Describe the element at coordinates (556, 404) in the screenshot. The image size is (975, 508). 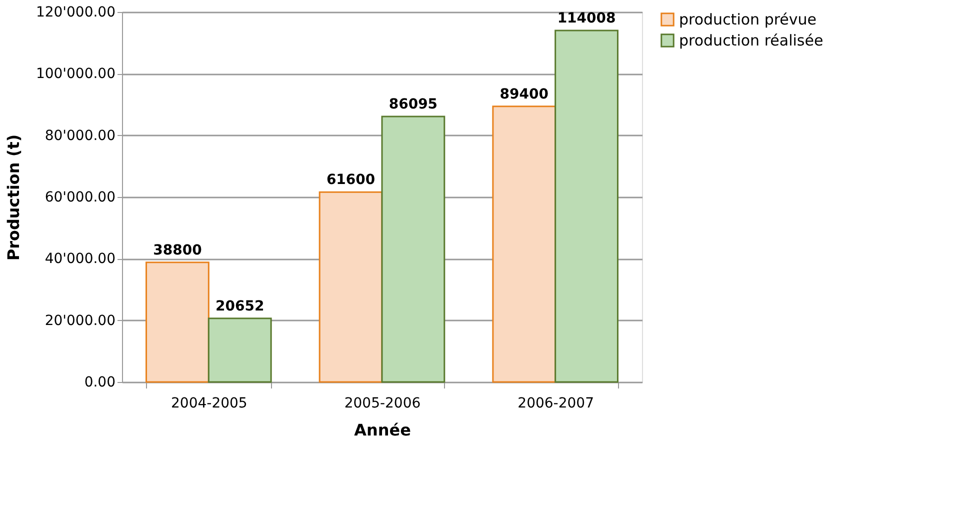
I see `x-tick-label: 2006-2007` at that location.